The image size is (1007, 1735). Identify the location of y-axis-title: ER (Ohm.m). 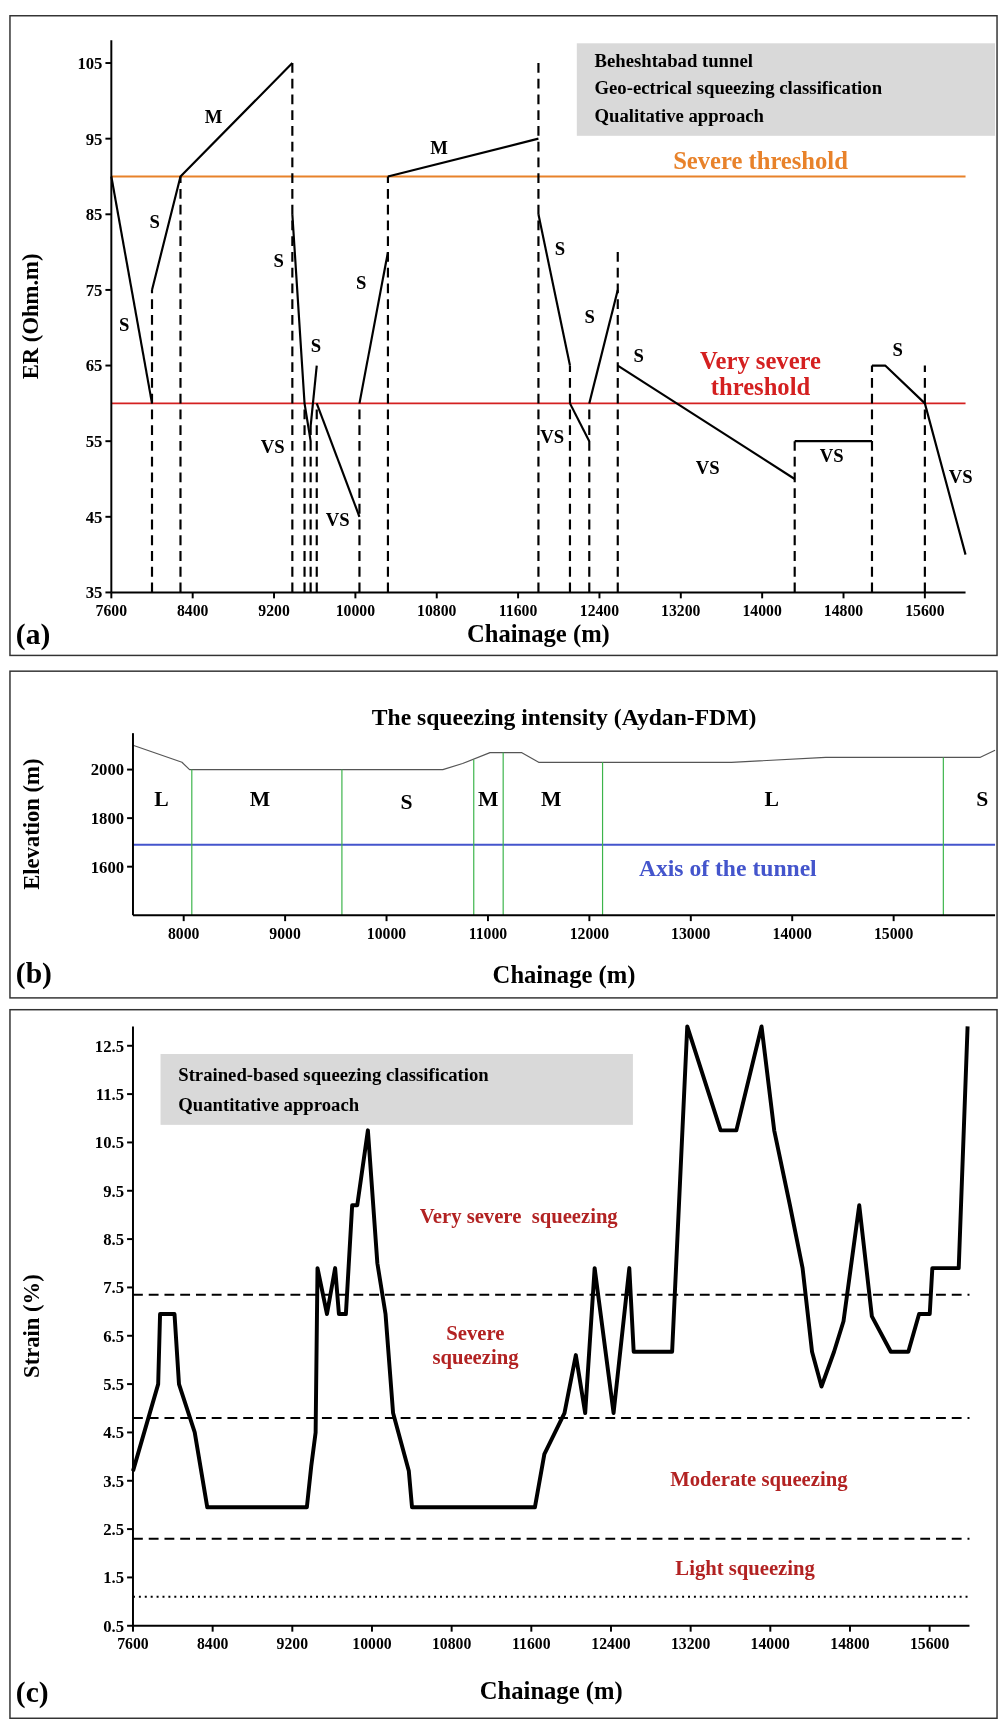
(30, 316).